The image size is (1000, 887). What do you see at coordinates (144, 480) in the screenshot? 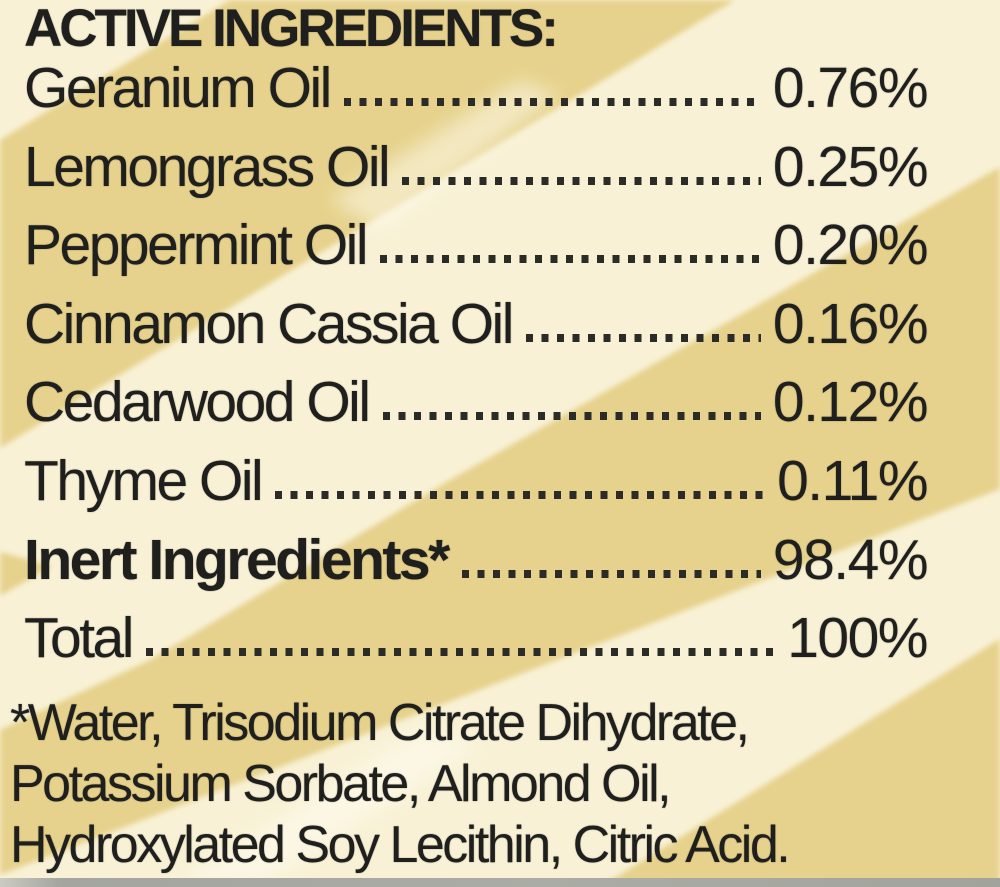
I see `ingredient-name: Thyme Oil` at bounding box center [144, 480].